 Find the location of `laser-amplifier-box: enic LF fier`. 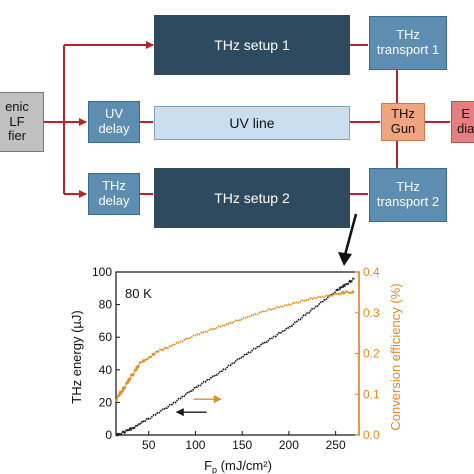

laser-amplifier-box: enic LF fier is located at coordinates (22, 122).